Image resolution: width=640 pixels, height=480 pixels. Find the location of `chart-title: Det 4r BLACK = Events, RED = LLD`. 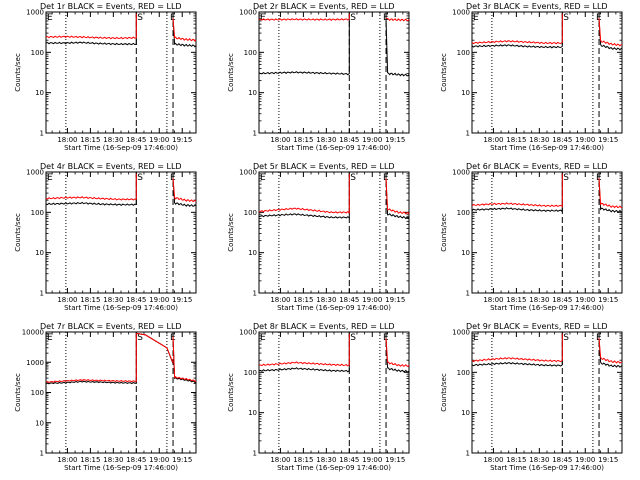

chart-title: Det 4r BLACK = Events, RED = LLD is located at coordinates (111, 166).